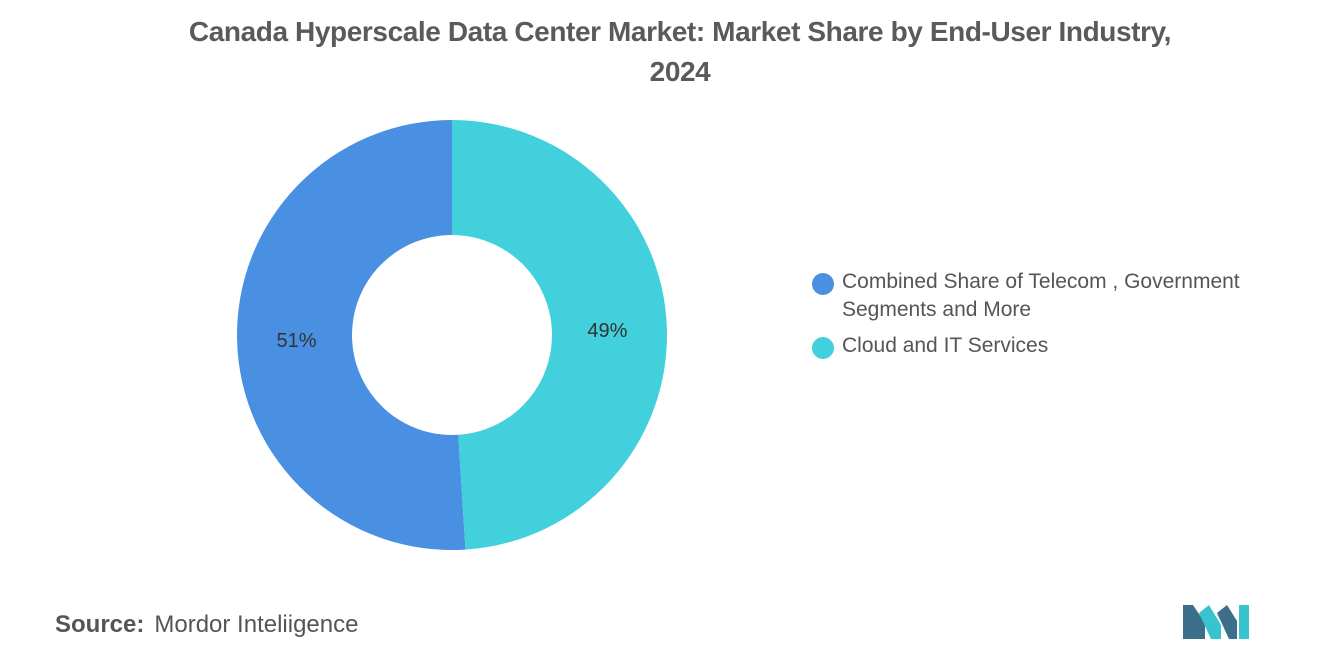  I want to click on slice-cloud-it, so click(559, 335).